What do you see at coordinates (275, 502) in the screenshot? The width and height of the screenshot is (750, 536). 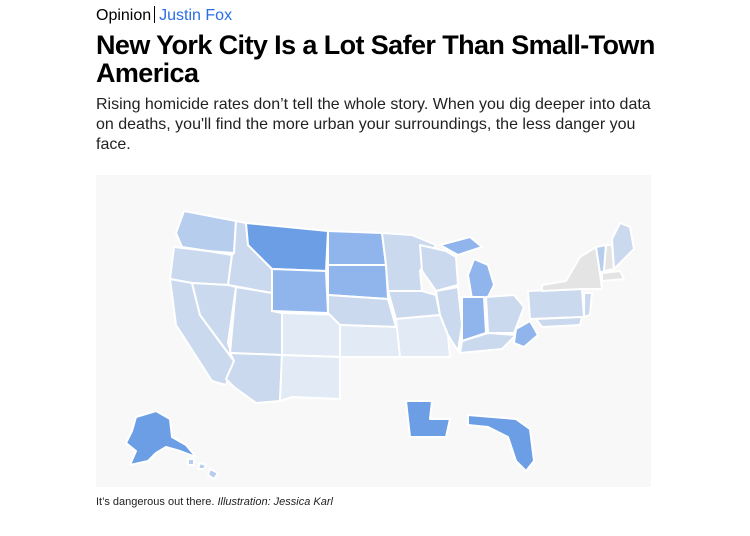 I see `caption-credit: Illustration: Jessica Karl` at bounding box center [275, 502].